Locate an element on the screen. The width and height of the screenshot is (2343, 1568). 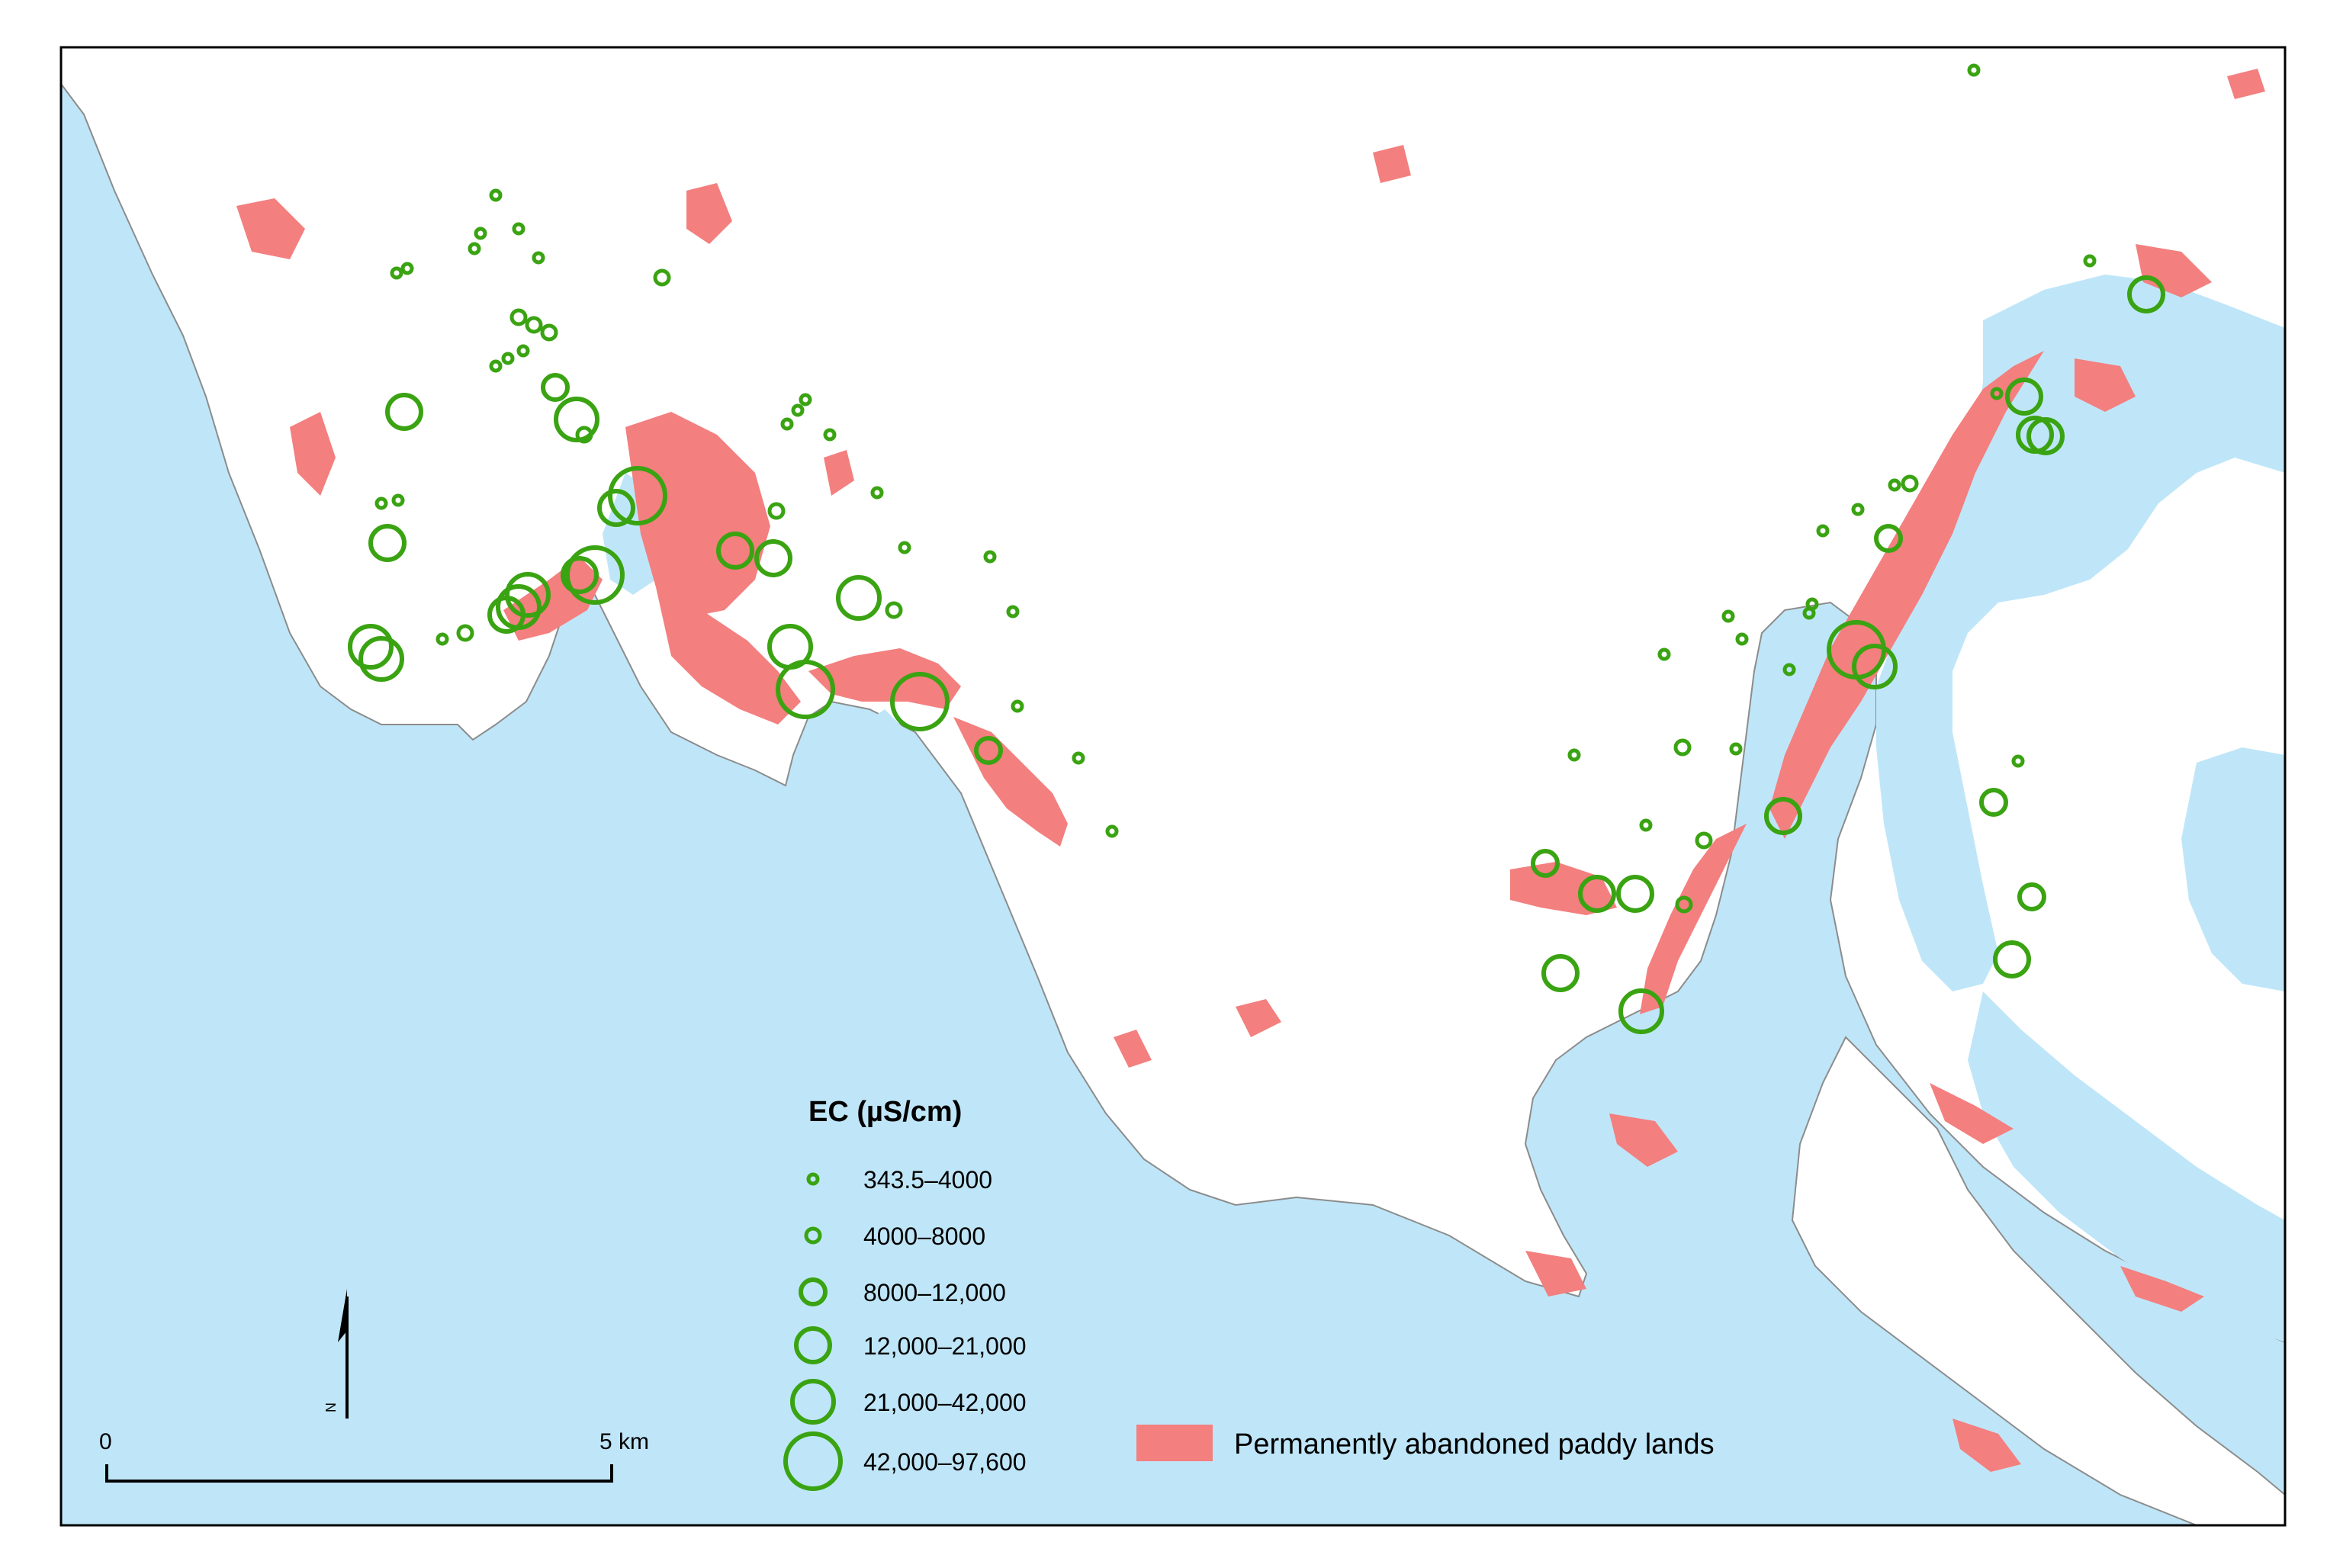
legend-circle-xxl-icon is located at coordinates (813, 1461).